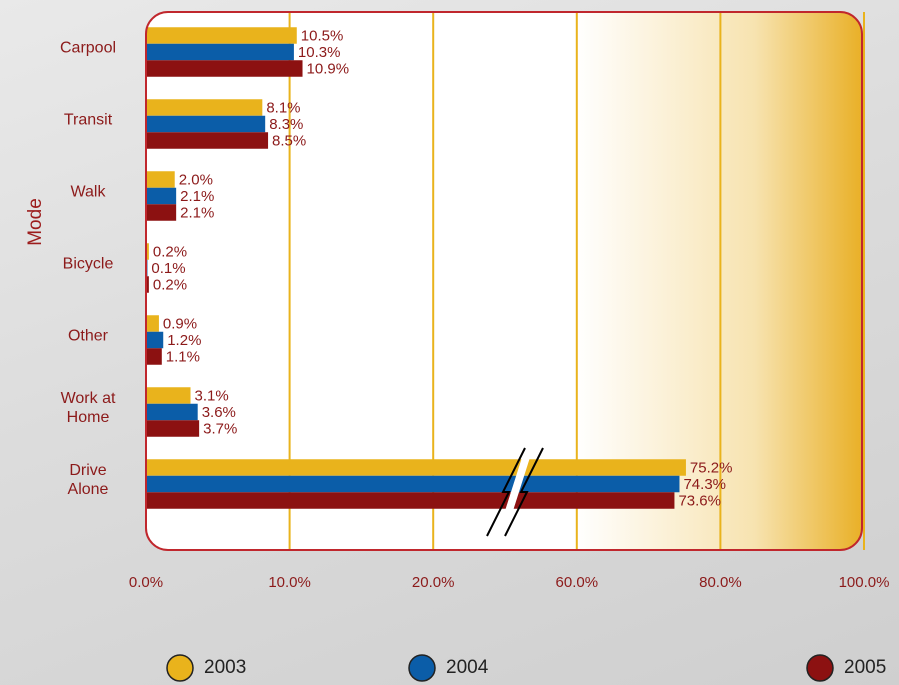  I want to click on category-label: Drive Alone, so click(88, 480).